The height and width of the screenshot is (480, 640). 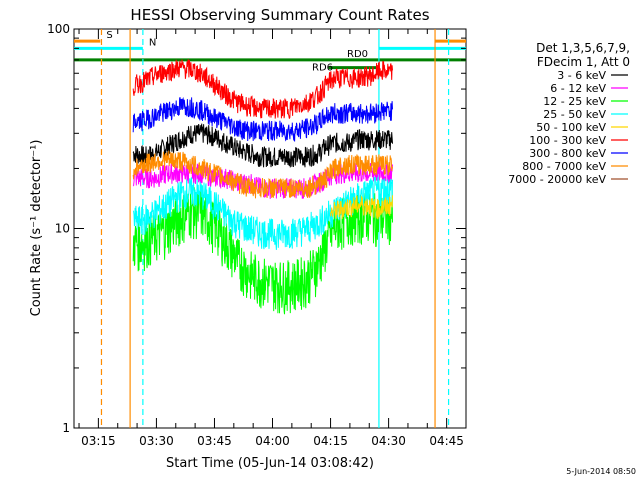 I want to click on y-tick-label: 10, so click(x=62, y=229).